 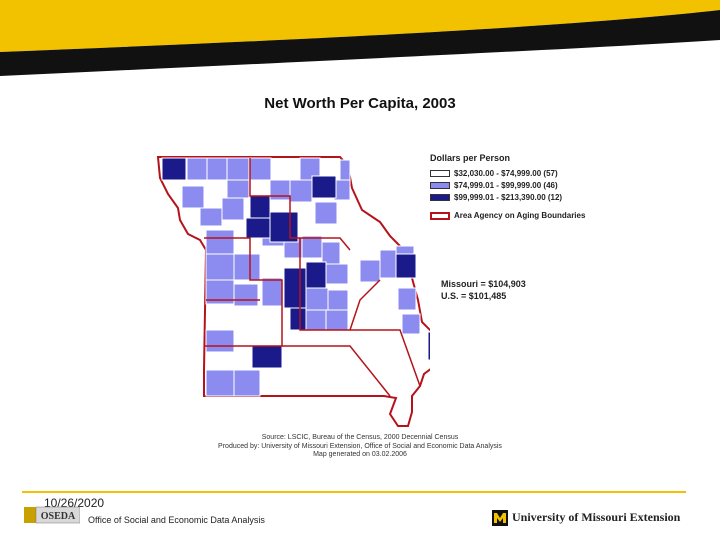 I want to click on legend-item: $99,999.01 - $213,390.00 (12), so click(x=530, y=197).